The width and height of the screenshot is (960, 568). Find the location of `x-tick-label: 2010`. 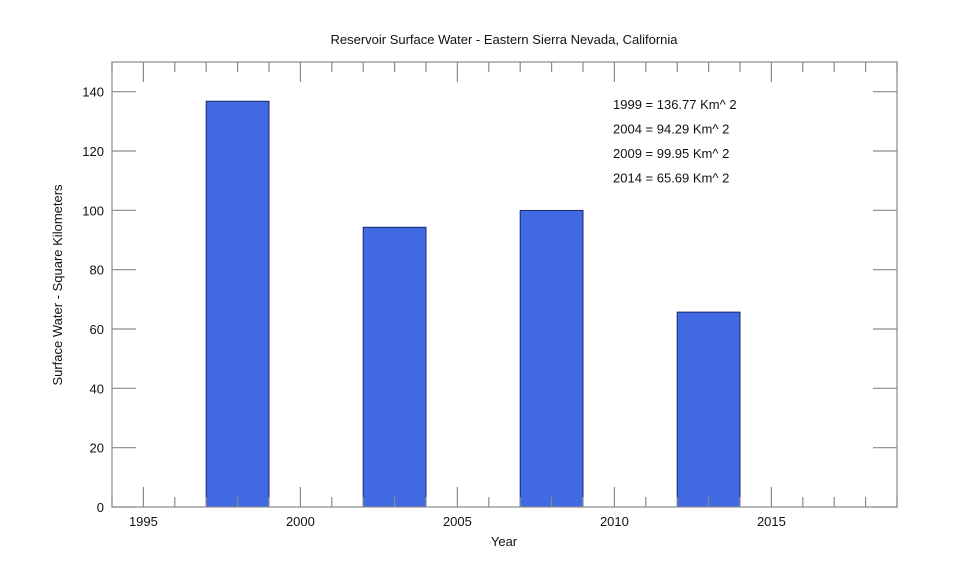

x-tick-label: 2010 is located at coordinates (614, 521).